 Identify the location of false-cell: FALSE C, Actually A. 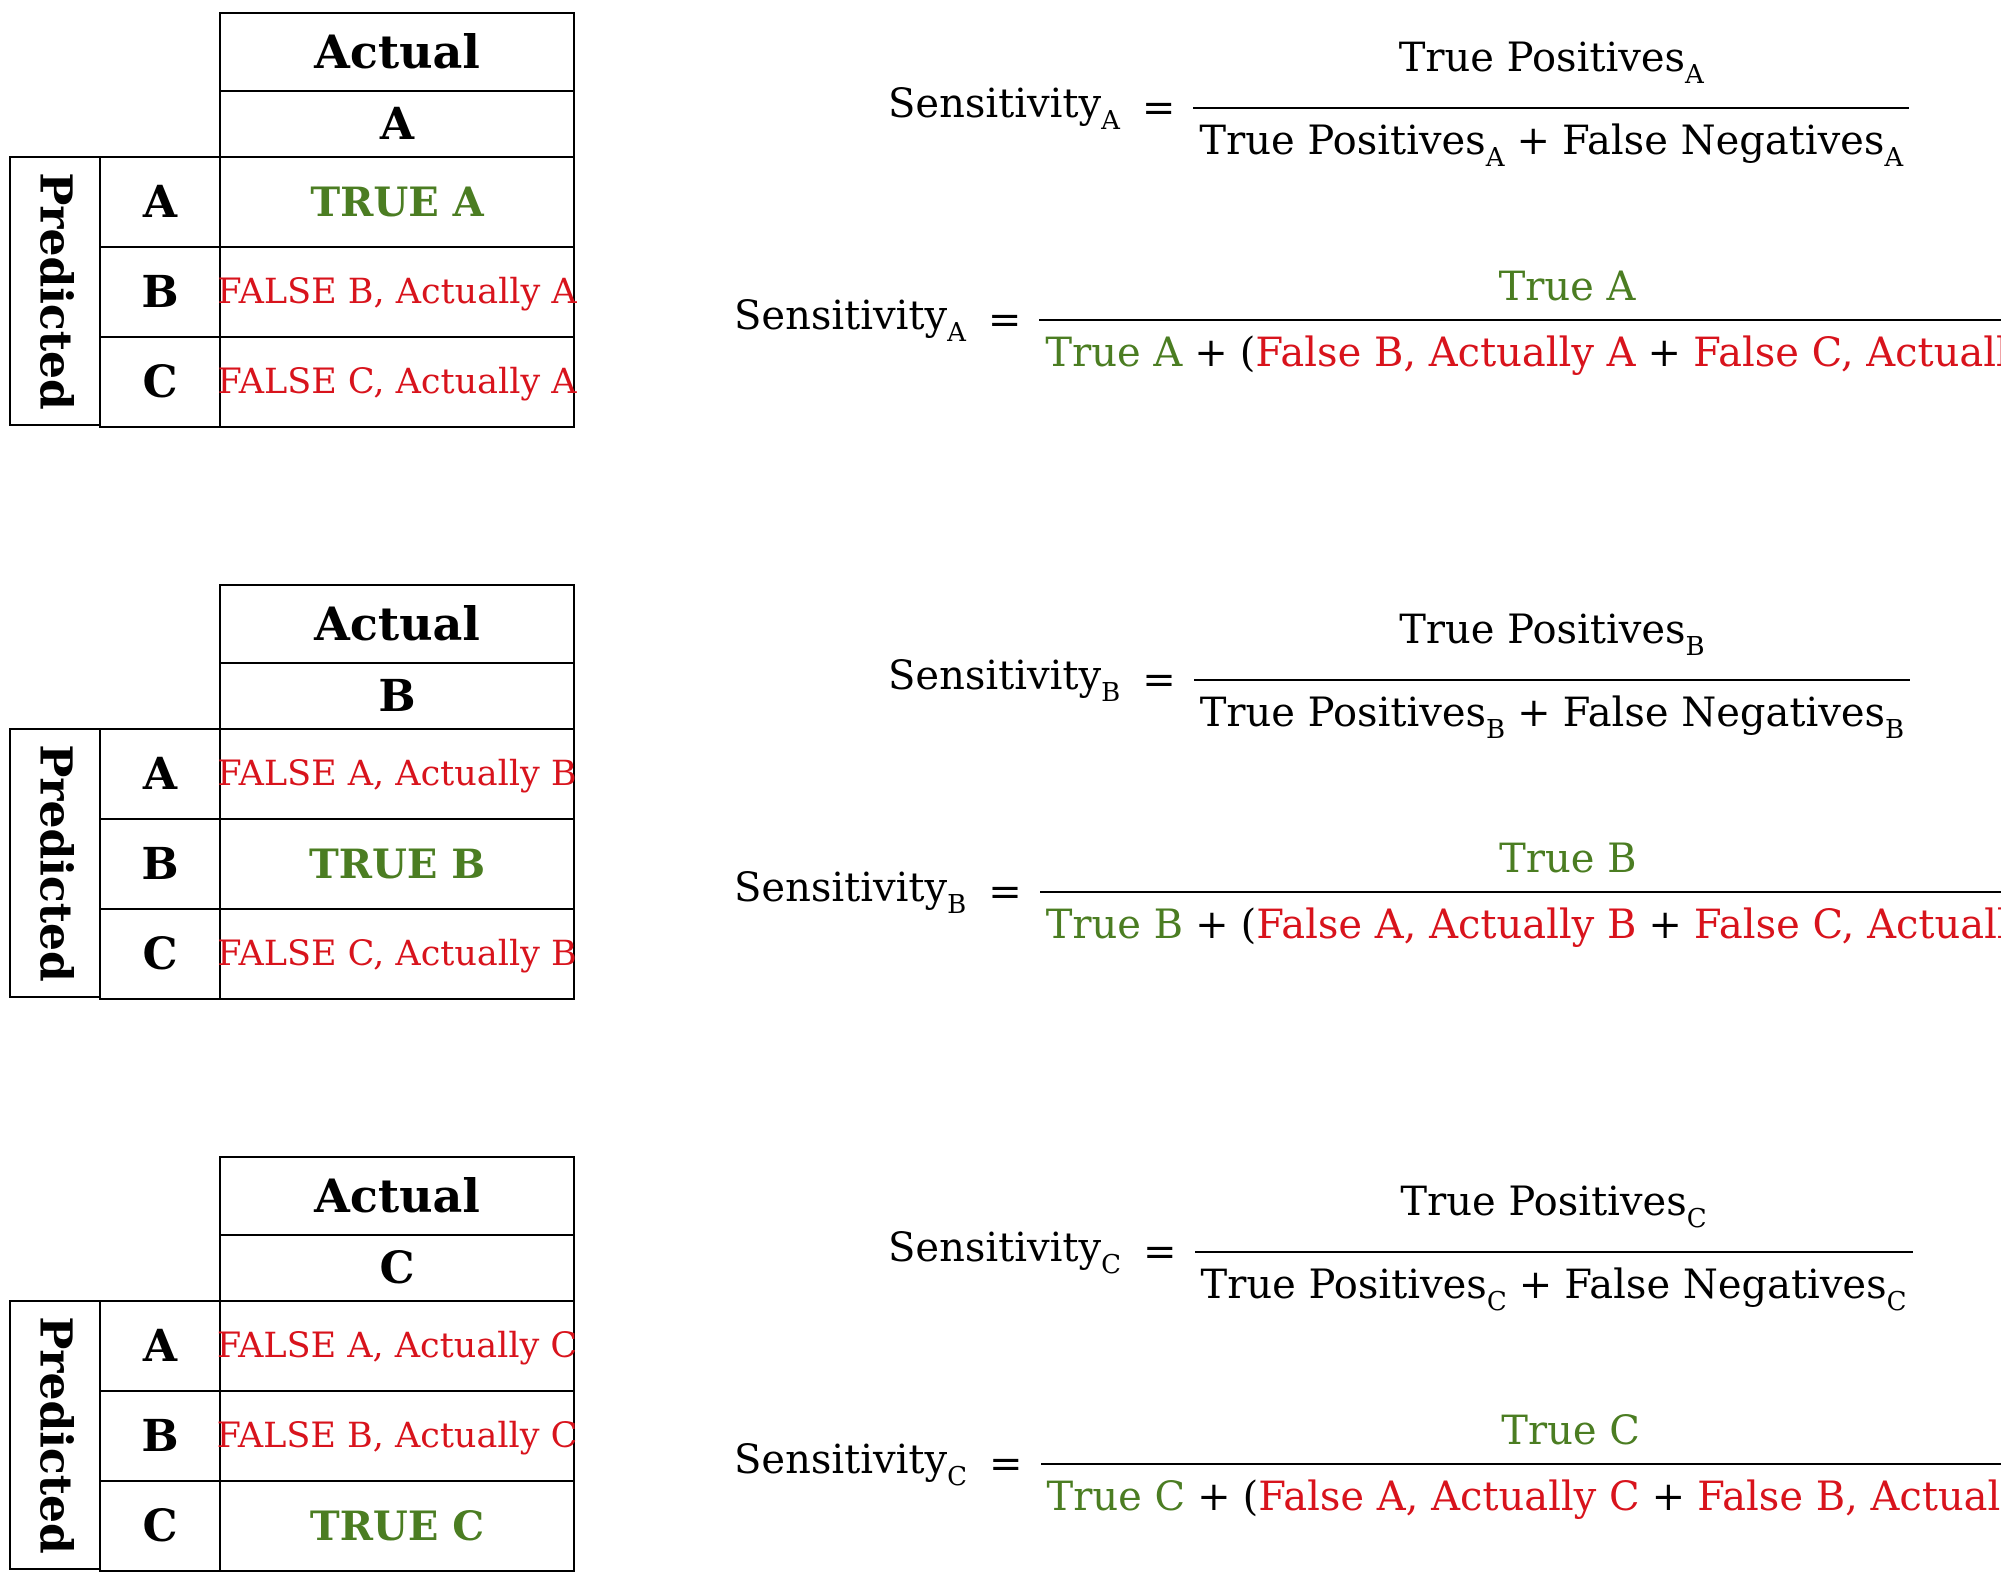
(397, 382).